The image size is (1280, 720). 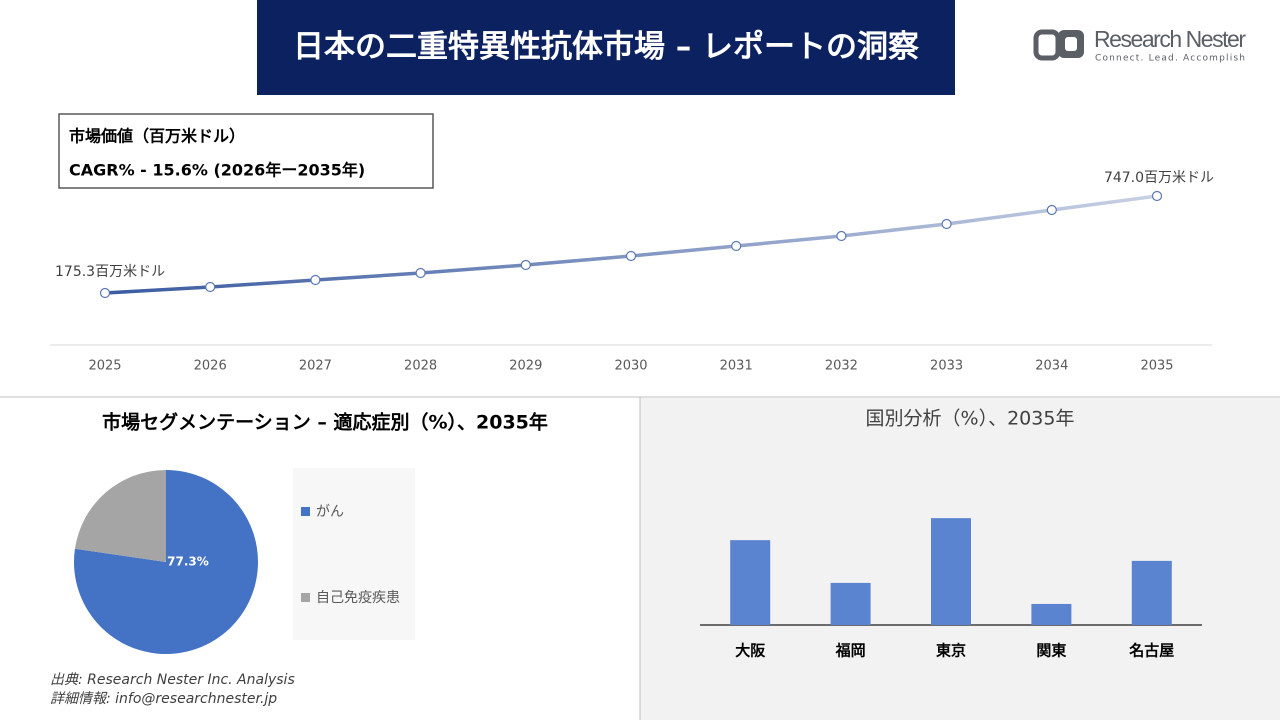 I want to click on x-tick-label: 2034, so click(x=1051, y=366).